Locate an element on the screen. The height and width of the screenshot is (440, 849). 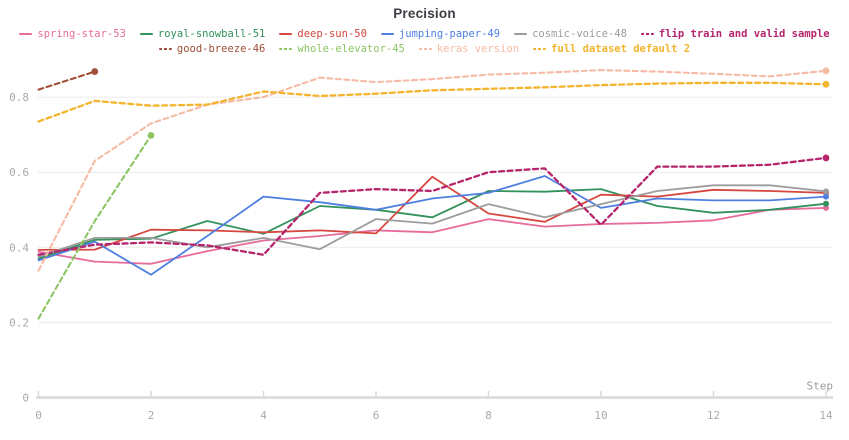
legend-item: cosmic-voice-48 is located at coordinates (570, 34).